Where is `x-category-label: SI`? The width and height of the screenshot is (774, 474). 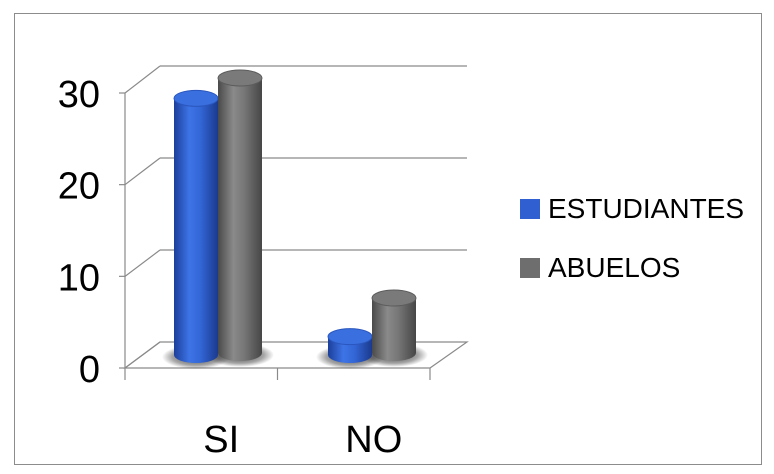
x-category-label: SI is located at coordinates (221, 440).